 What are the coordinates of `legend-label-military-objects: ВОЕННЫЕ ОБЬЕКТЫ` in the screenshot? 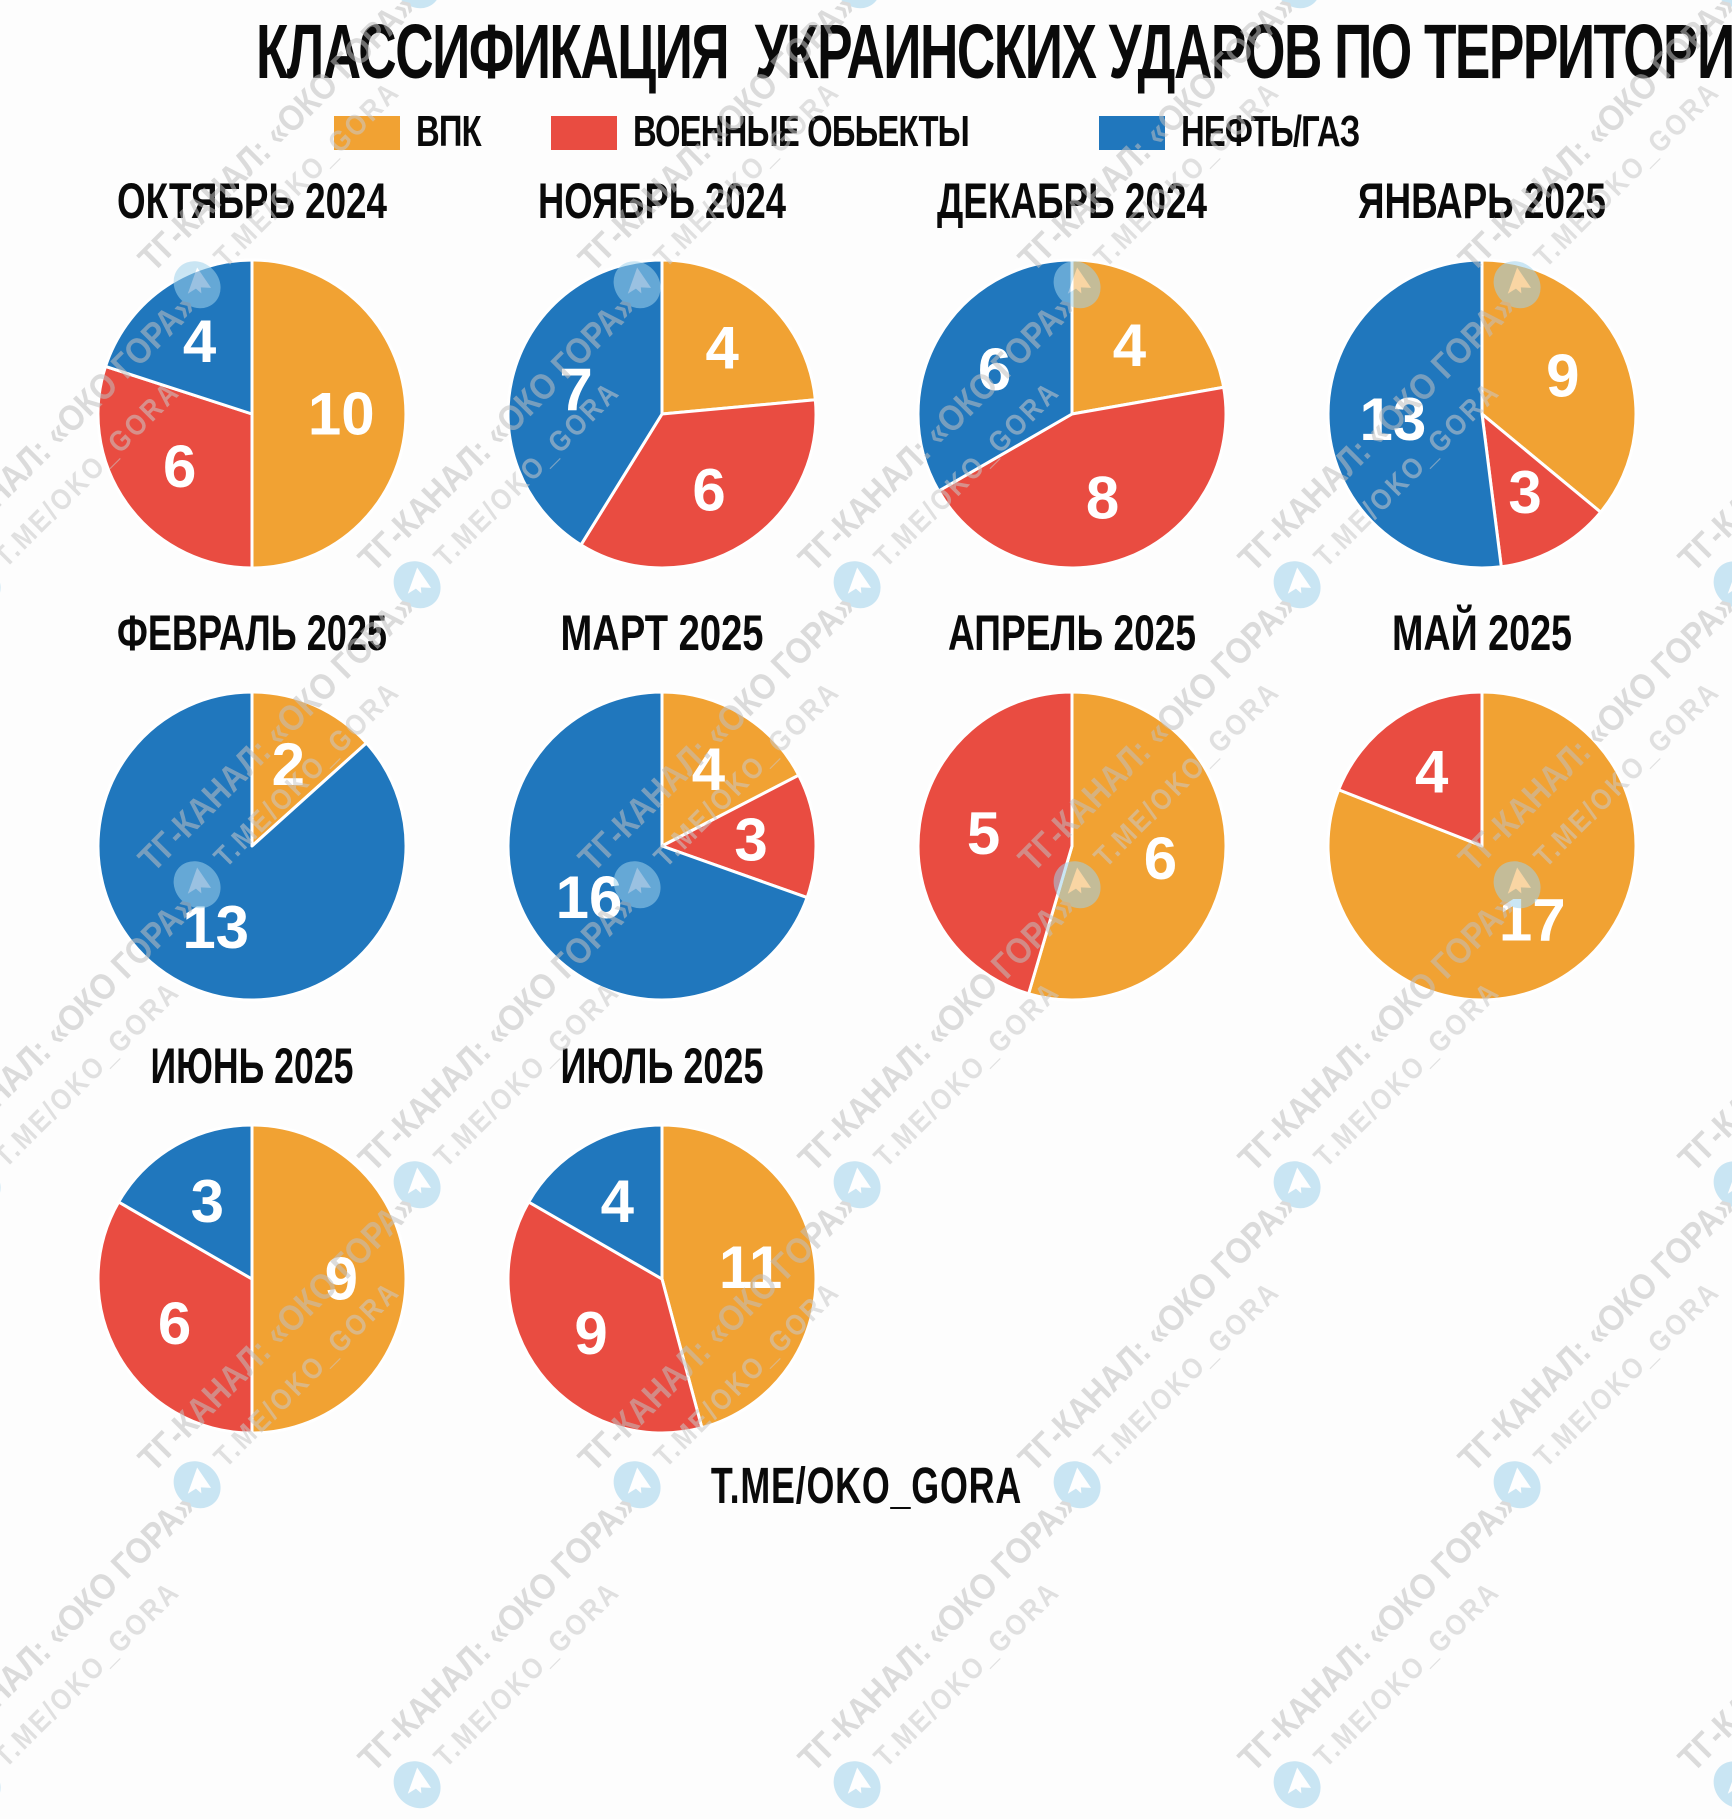 It's located at (801, 132).